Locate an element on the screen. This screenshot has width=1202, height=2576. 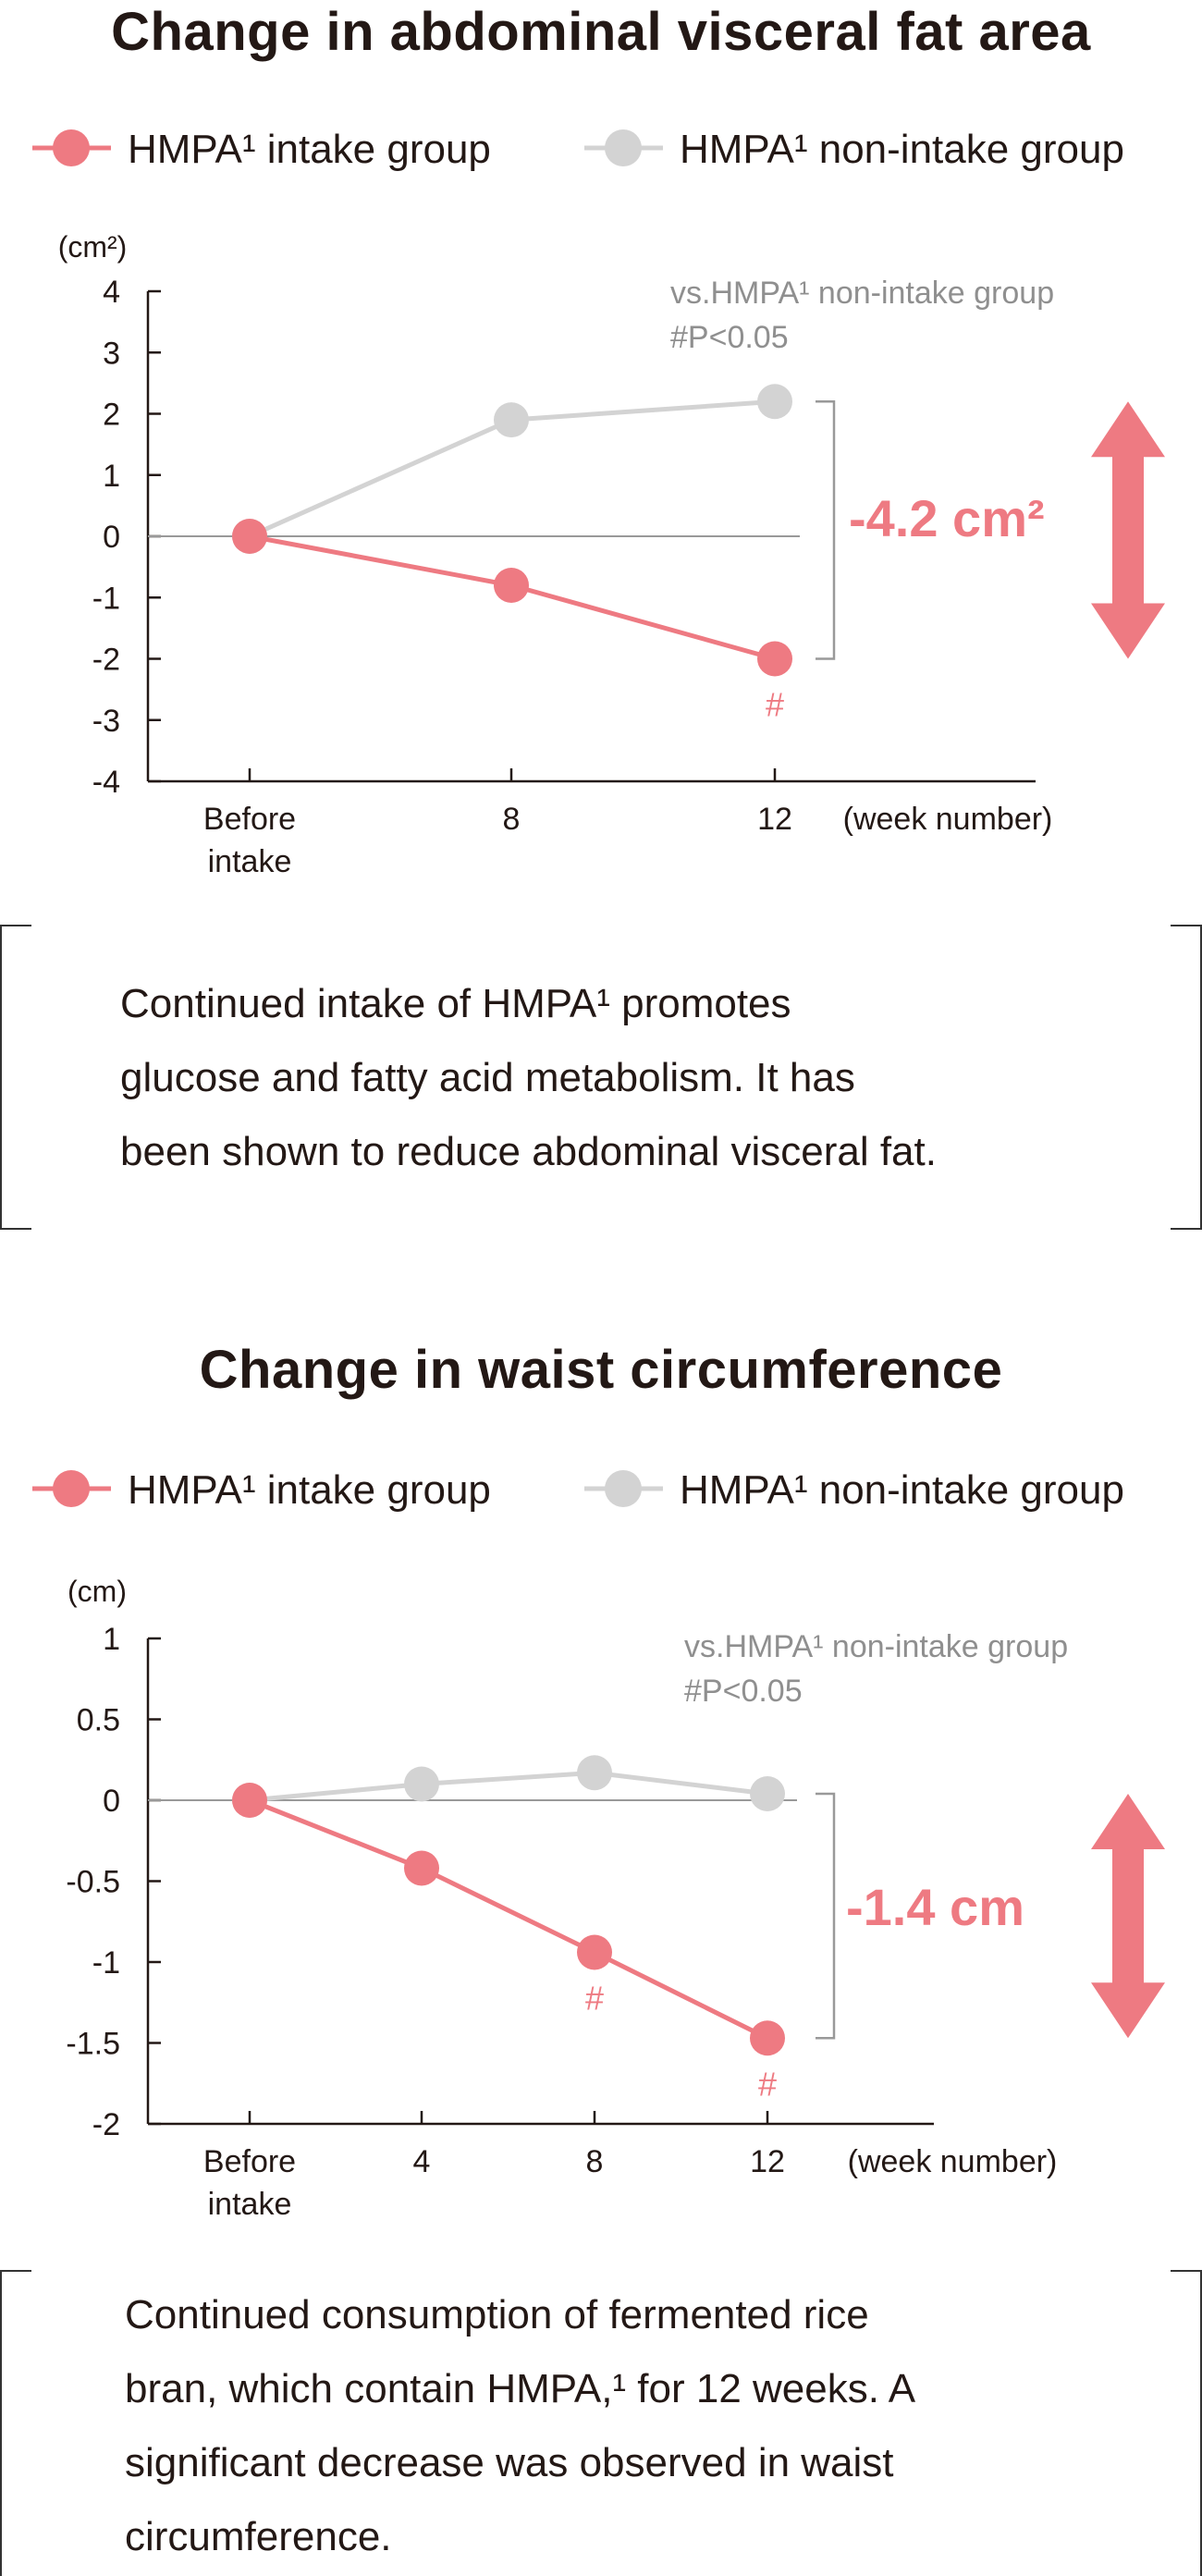
y-tick-label: 3 is located at coordinates (111, 353).